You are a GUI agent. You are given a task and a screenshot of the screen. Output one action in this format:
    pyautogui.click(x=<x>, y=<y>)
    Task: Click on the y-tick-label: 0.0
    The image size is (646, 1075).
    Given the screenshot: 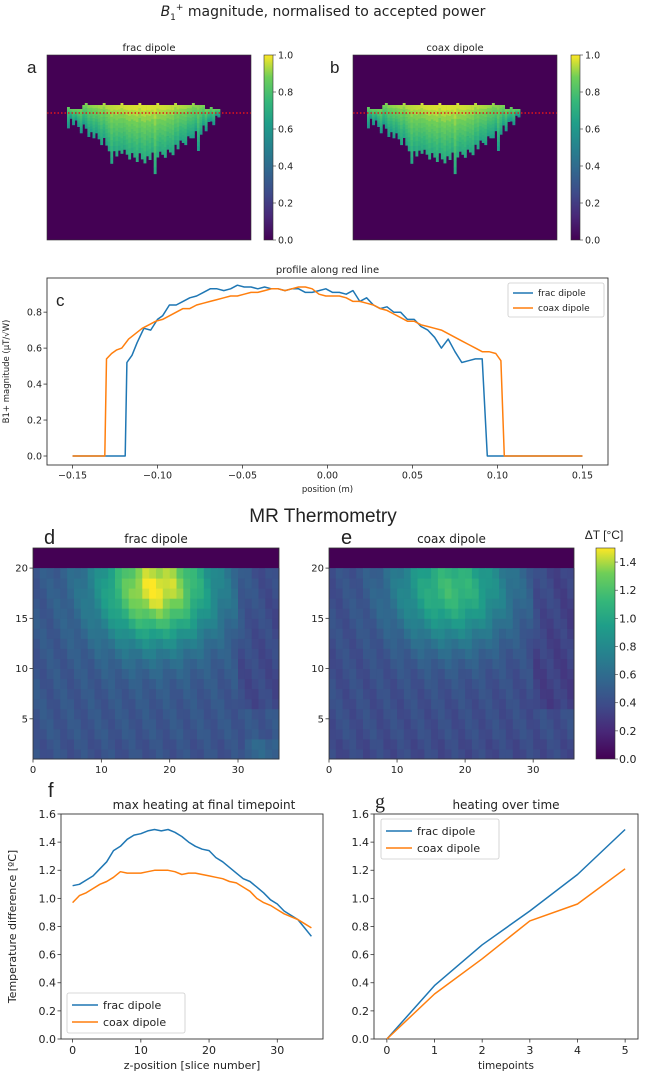 What is the action you would take?
    pyautogui.click(x=34, y=456)
    